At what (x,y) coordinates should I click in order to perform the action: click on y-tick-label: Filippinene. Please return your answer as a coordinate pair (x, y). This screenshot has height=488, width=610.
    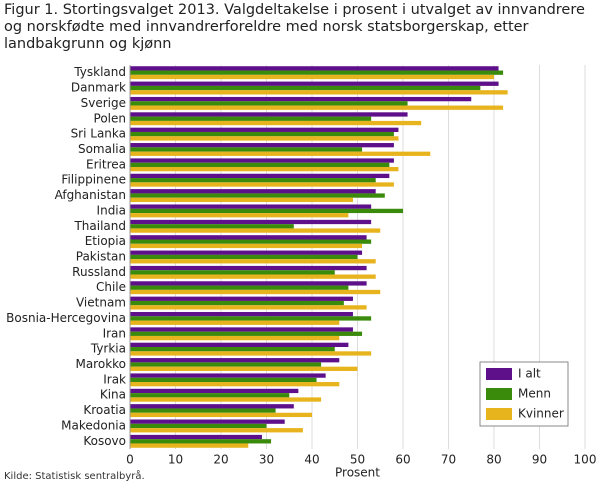
    Looking at the image, I should click on (93, 180).